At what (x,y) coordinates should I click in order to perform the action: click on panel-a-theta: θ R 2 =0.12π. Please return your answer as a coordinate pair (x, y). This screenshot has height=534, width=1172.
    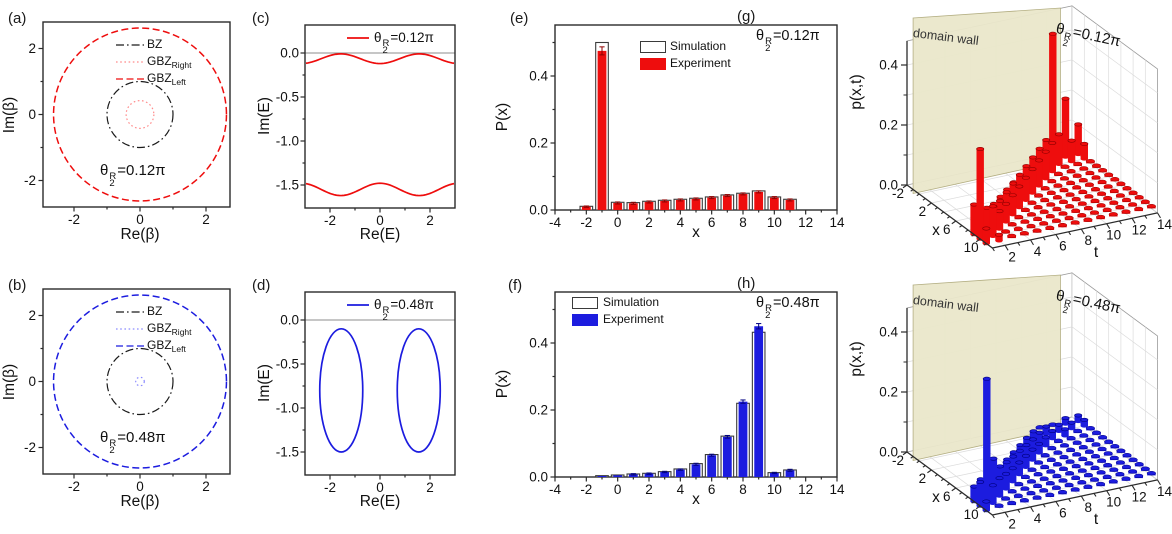
    Looking at the image, I should click on (133, 175).